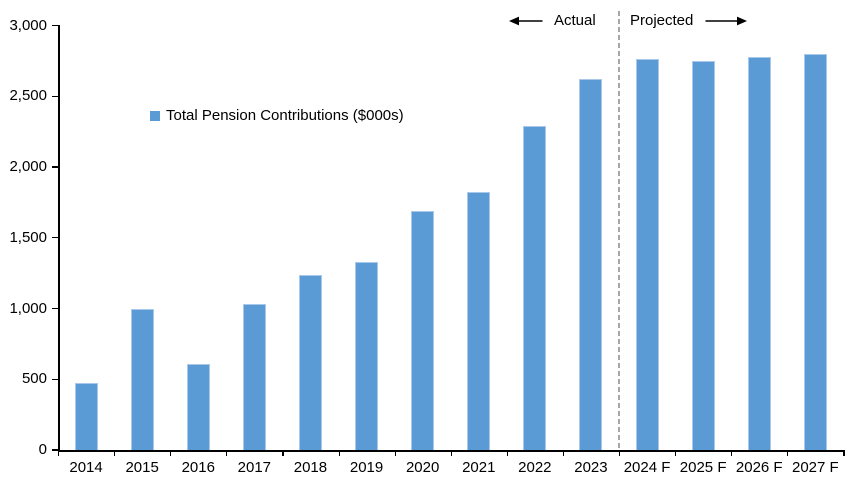  Describe the element at coordinates (662, 20) in the screenshot. I see `projected-label: Projected` at that location.